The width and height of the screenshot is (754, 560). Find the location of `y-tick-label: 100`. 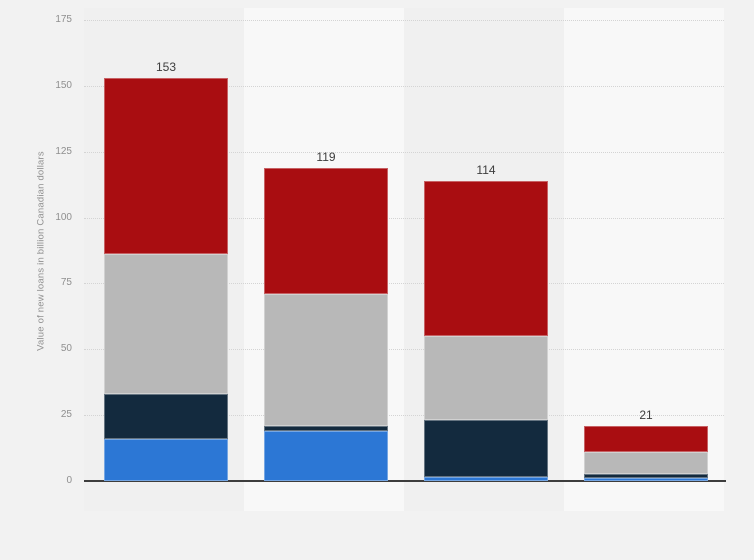

y-tick-label: 100 is located at coordinates (63, 217).